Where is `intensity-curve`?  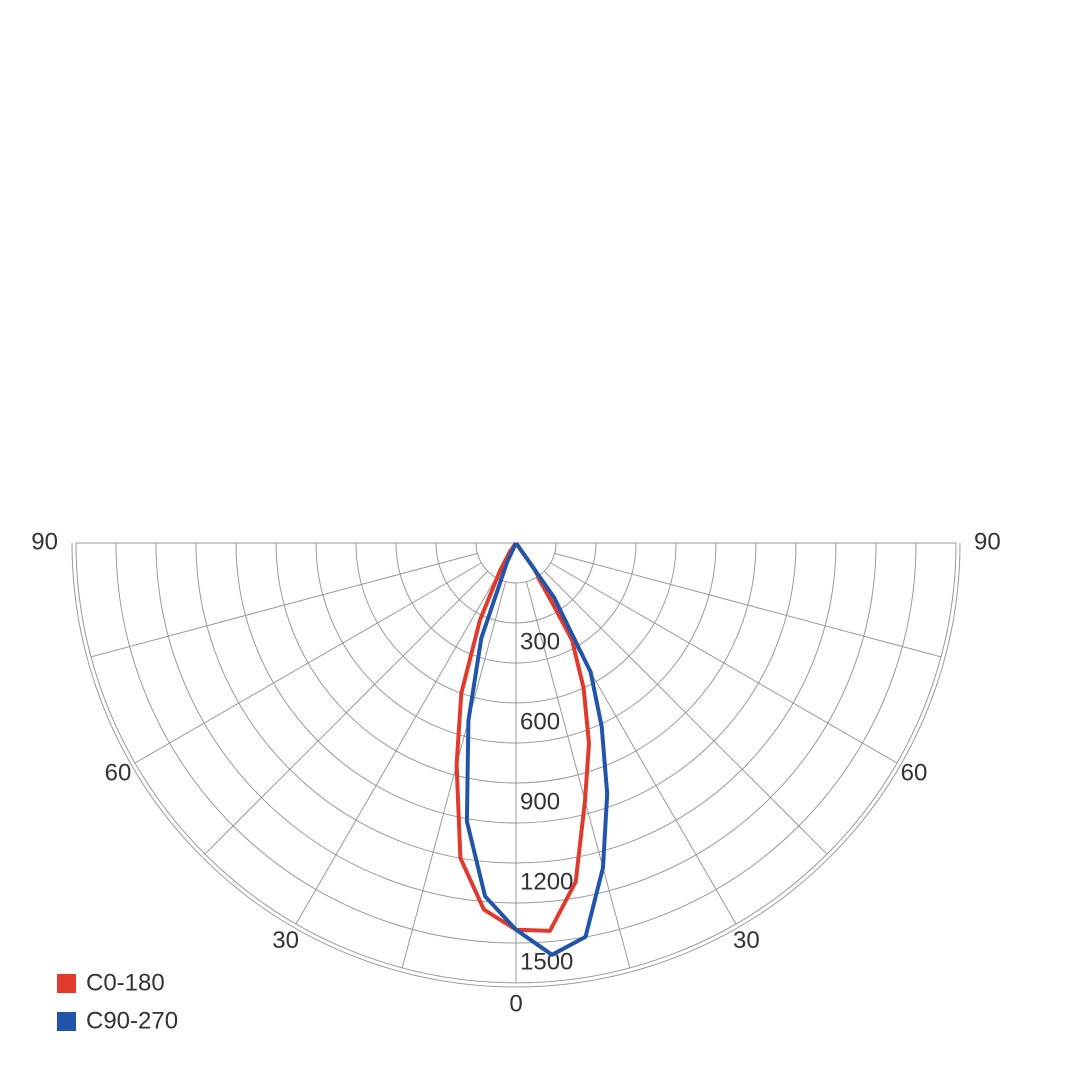 intensity-curve is located at coordinates (537, 749).